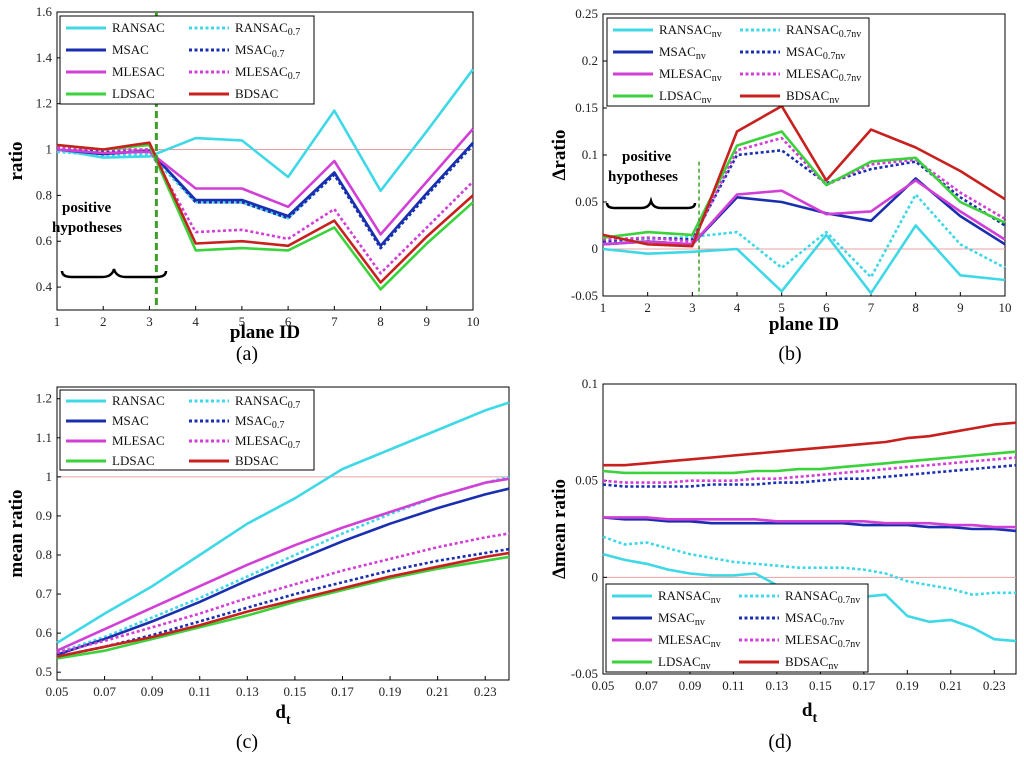 This screenshot has height=768, width=1024. What do you see at coordinates (133, 93) in the screenshot?
I see `legend-label: LDSAC` at bounding box center [133, 93].